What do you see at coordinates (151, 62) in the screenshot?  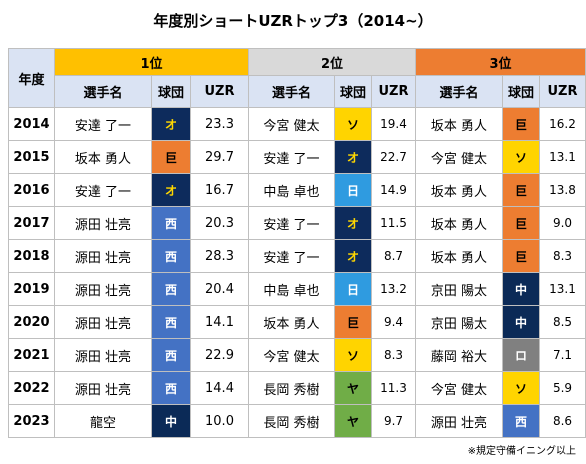 I see `rank-1-header: 1位` at bounding box center [151, 62].